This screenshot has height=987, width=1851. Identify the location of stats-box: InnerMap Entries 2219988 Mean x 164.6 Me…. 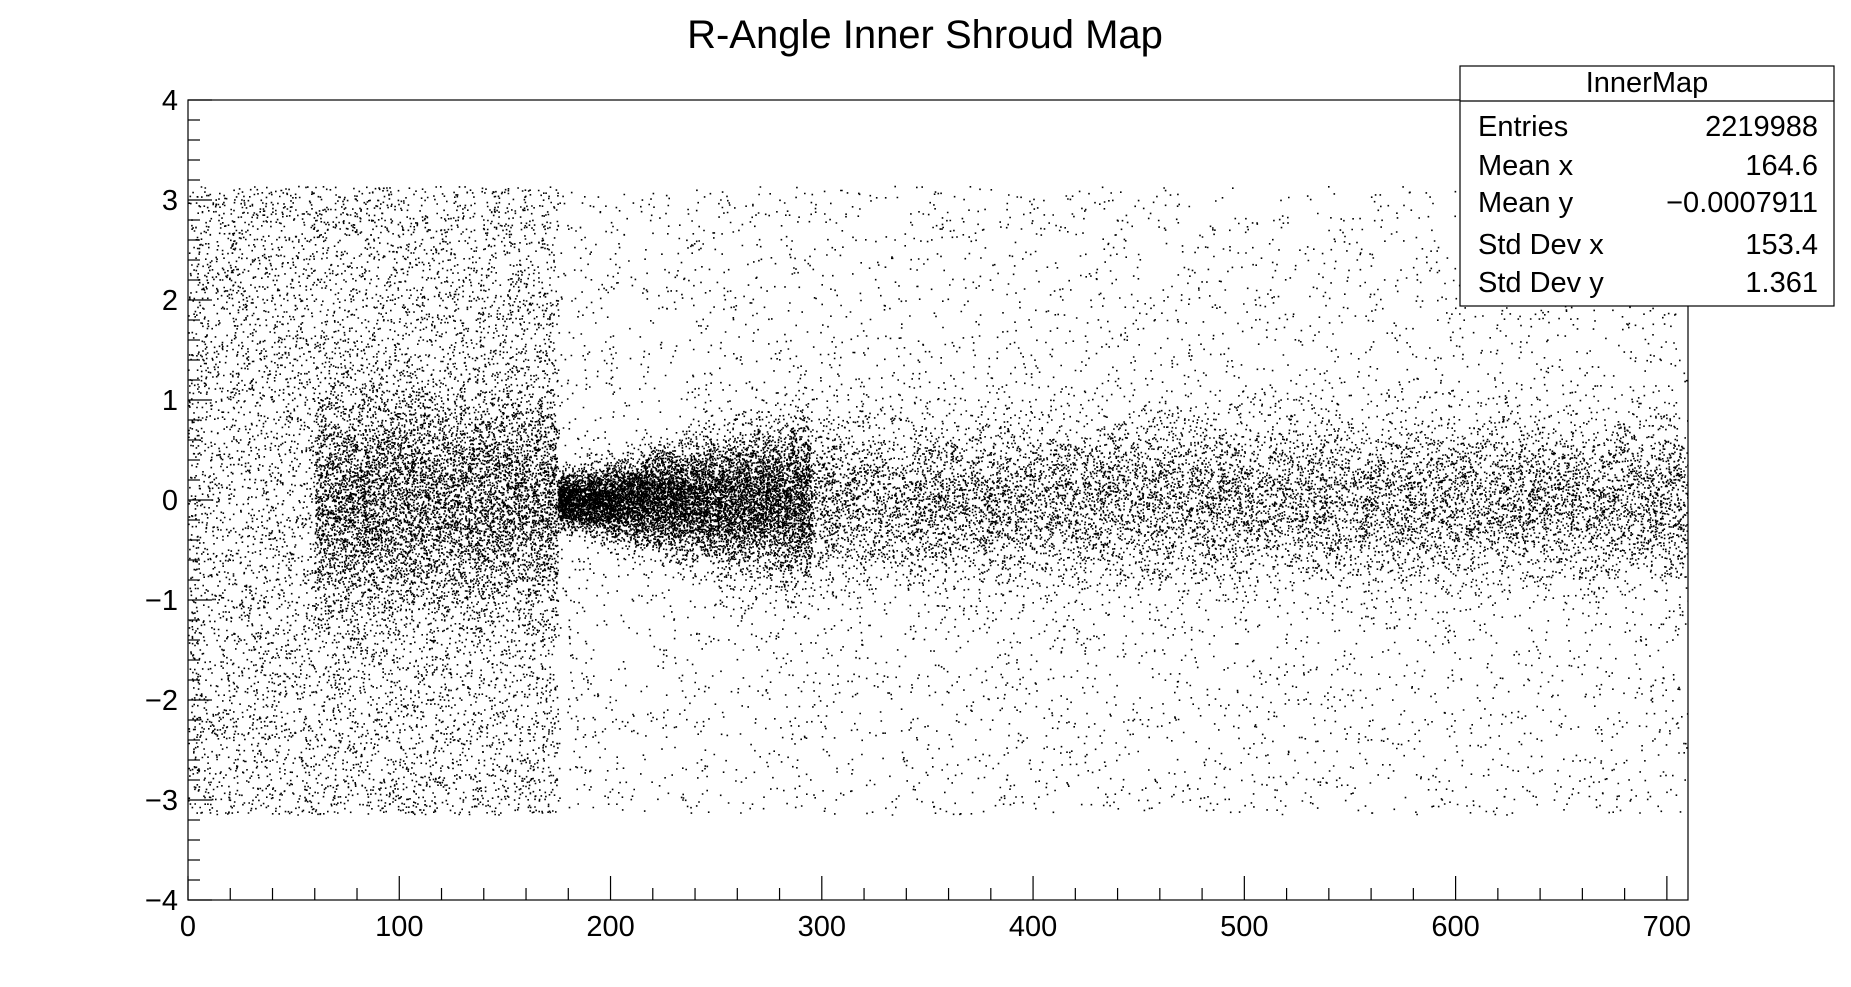
(1647, 186).